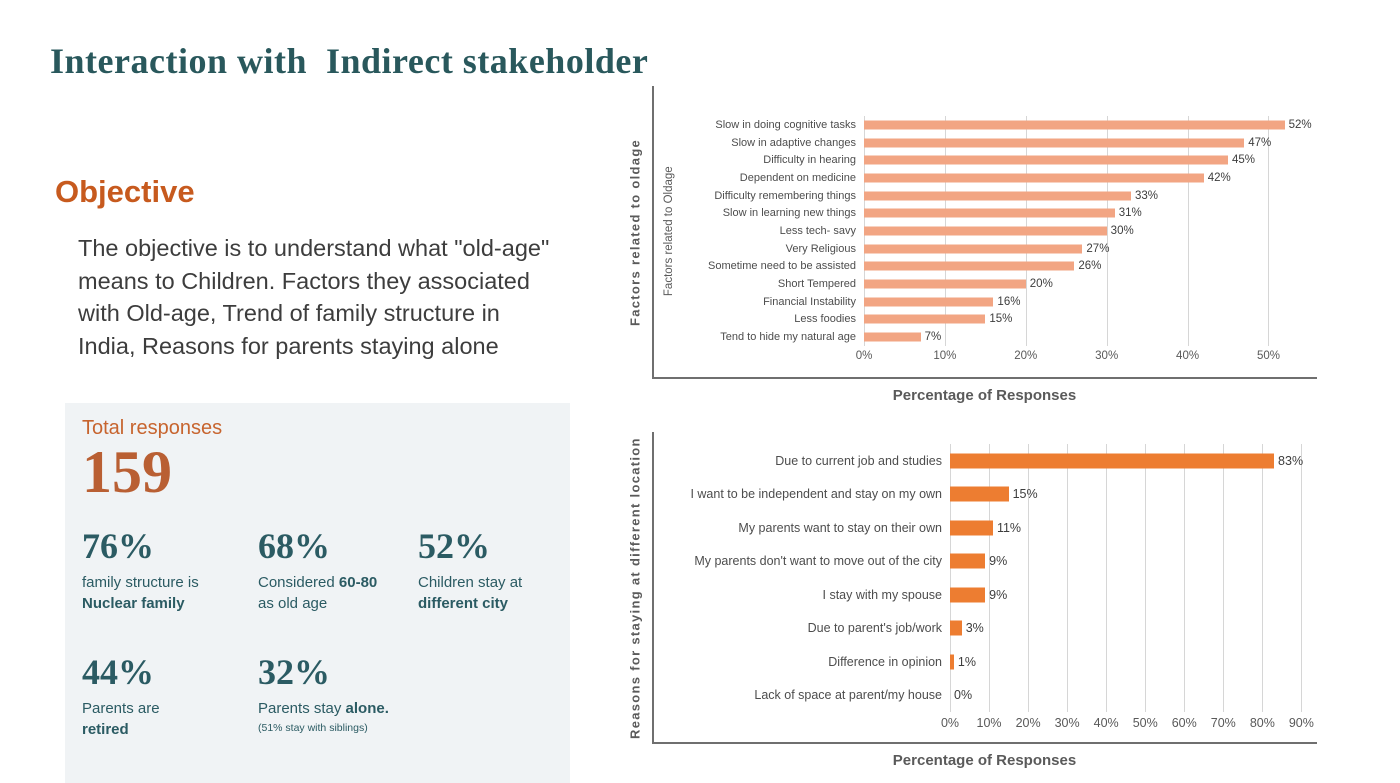 This screenshot has height=783, width=1400. What do you see at coordinates (1184, 723) in the screenshot?
I see `x-tick-label: 60%` at bounding box center [1184, 723].